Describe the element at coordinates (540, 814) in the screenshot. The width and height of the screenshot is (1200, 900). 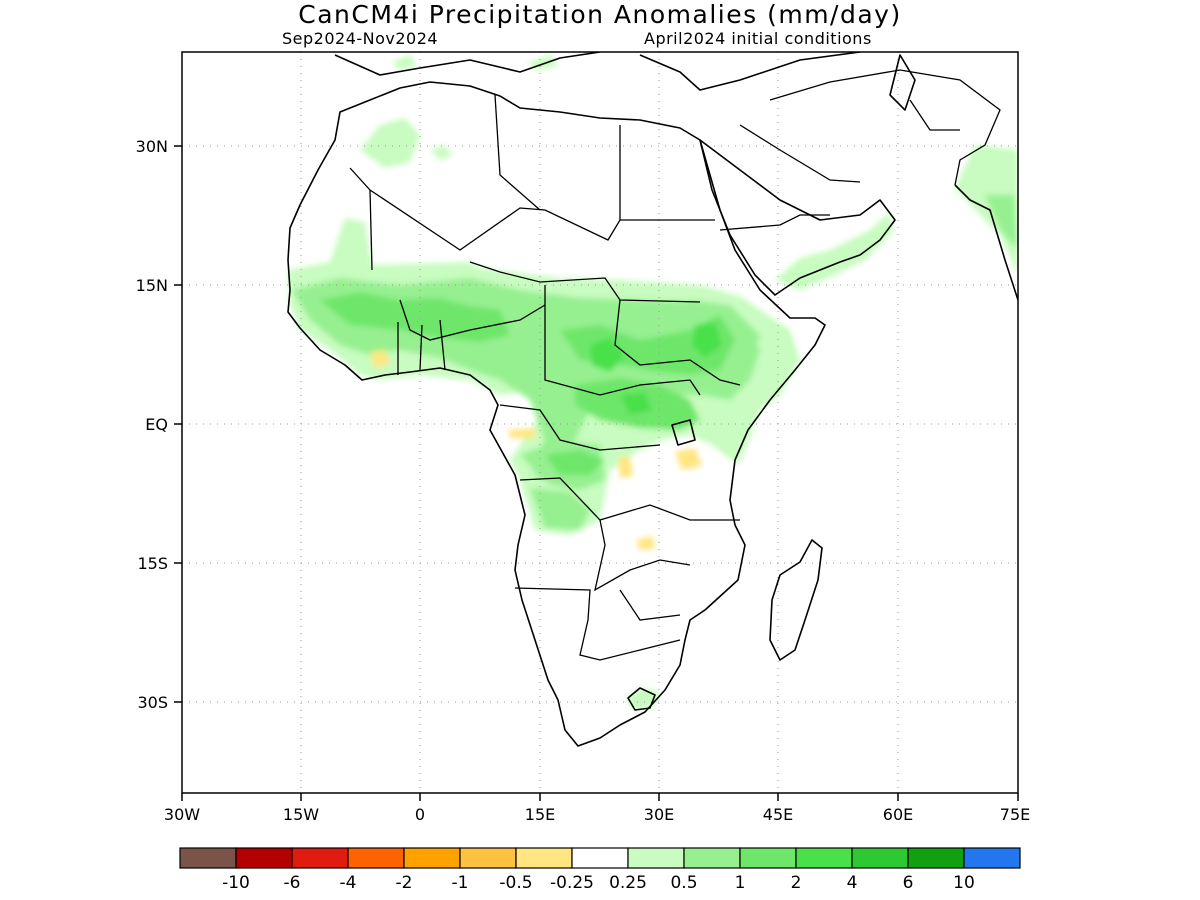
I see `x-tick-label: 15E` at that location.